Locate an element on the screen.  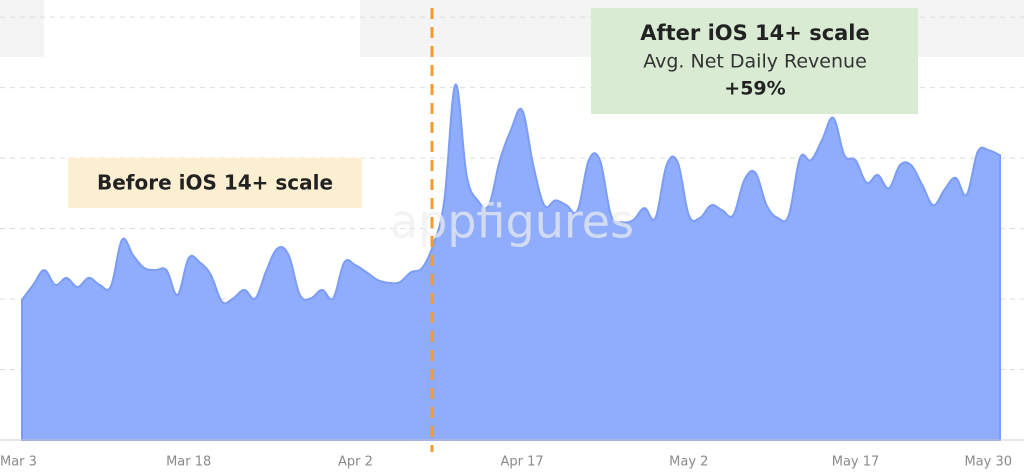
after-label: After iOS 14+ scale is located at coordinates (755, 33).